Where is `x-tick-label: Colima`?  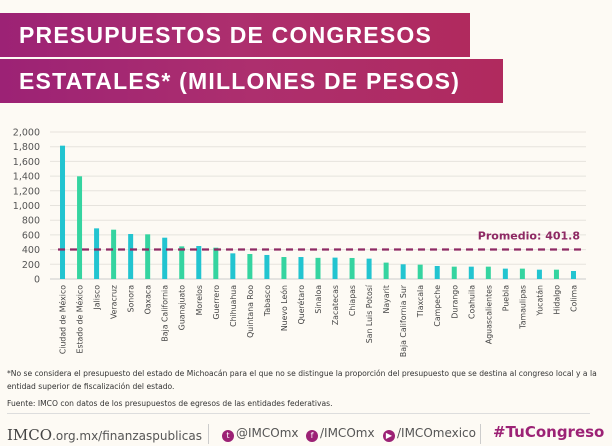 x-tick-label: Colima is located at coordinates (573, 298).